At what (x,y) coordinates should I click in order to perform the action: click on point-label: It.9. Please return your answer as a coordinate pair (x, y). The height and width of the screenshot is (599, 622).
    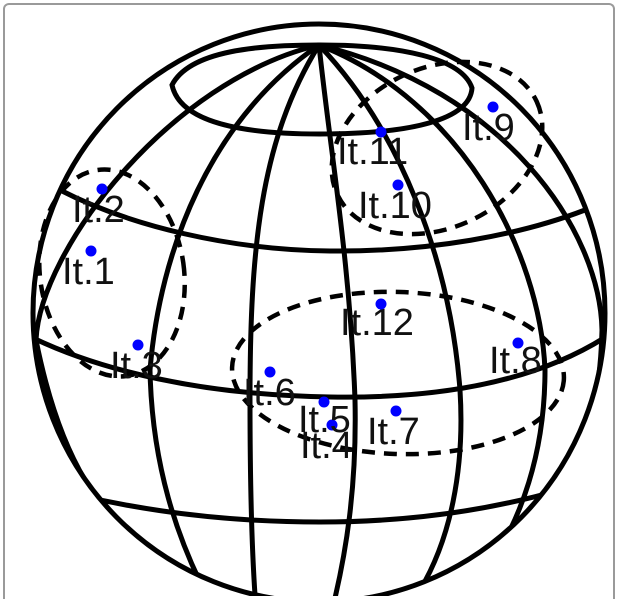
    Looking at the image, I should click on (488, 128).